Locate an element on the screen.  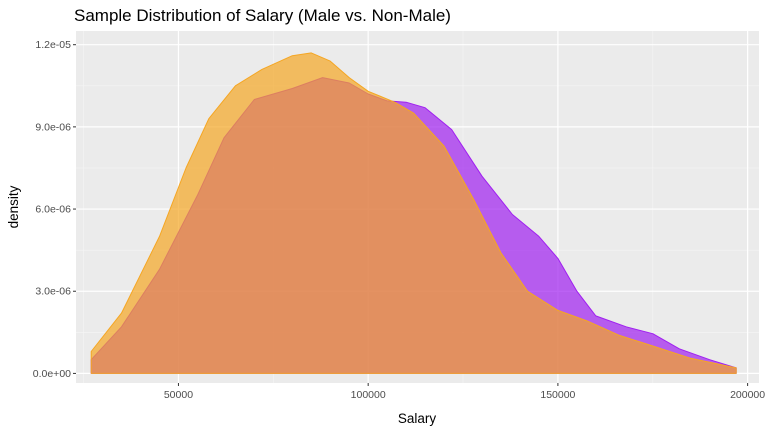
y-tick-label: 1.2e-05 is located at coordinates (53, 45).